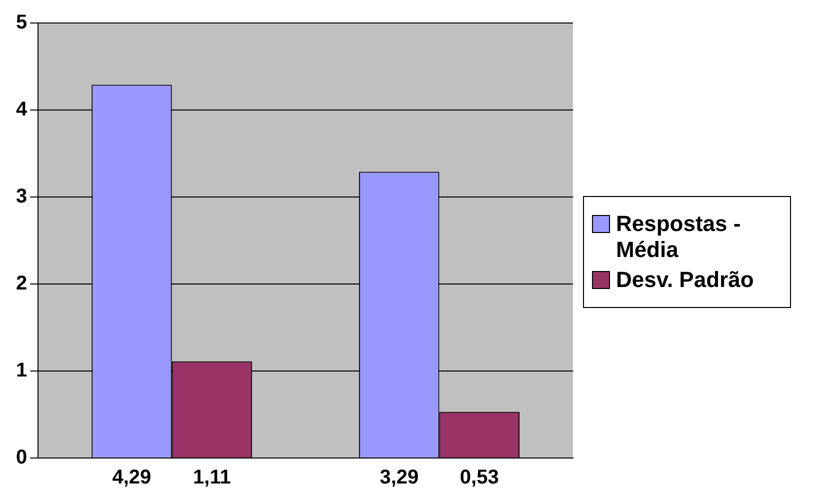 This screenshot has width=814, height=504. I want to click on data-label: 3,29, so click(399, 477).